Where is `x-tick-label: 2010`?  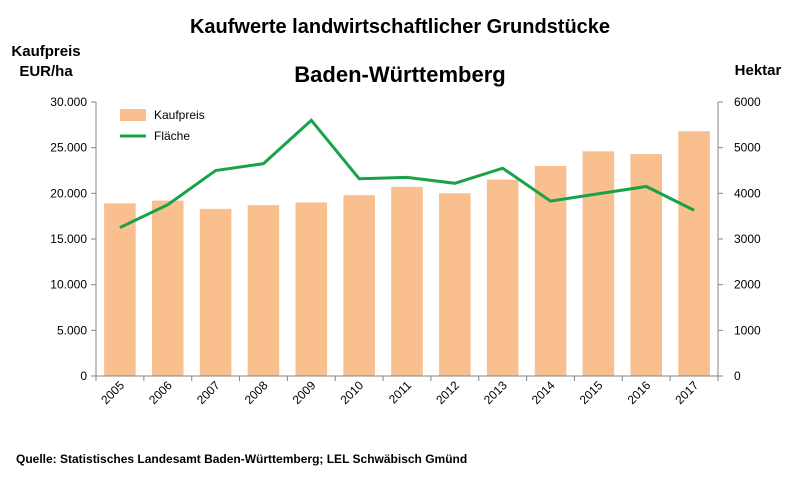 x-tick-label: 2010 is located at coordinates (351, 392).